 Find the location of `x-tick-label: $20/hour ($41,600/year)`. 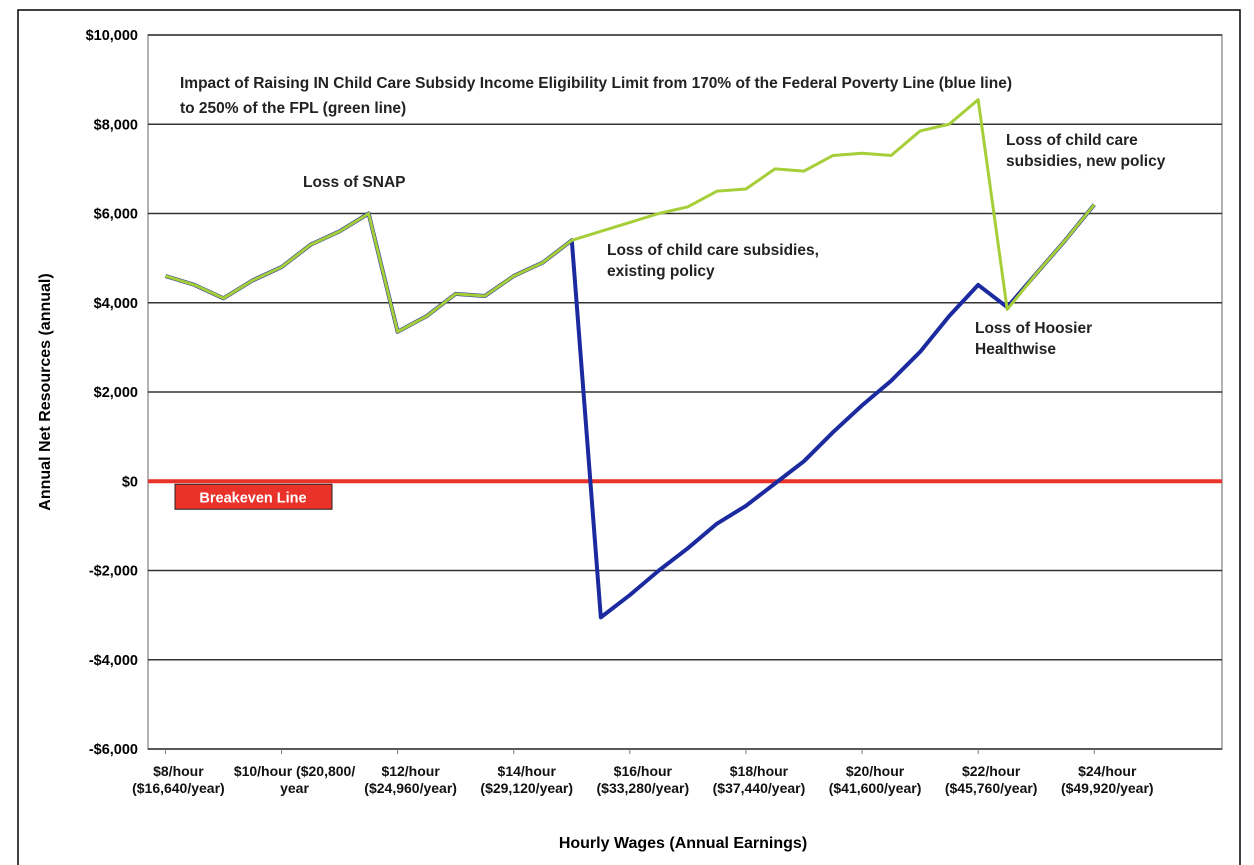

x-tick-label: $20/hour ($41,600/year) is located at coordinates (875, 779).